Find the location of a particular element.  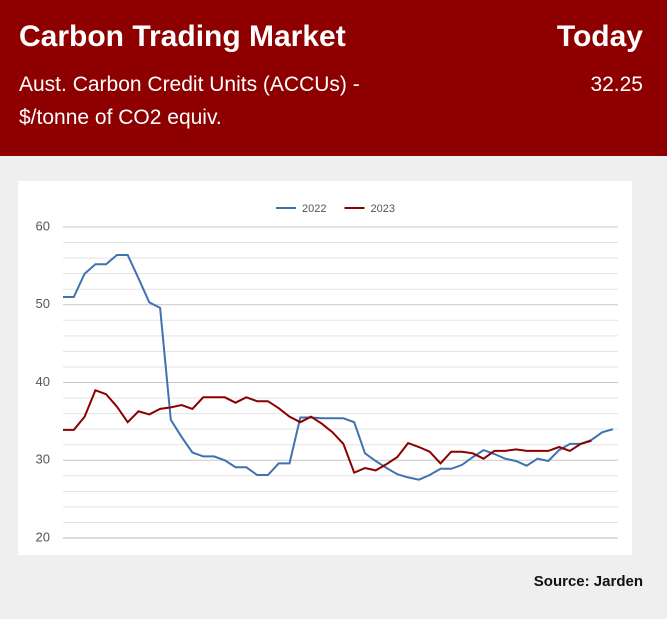

legend-label: 2022 is located at coordinates (314, 209).